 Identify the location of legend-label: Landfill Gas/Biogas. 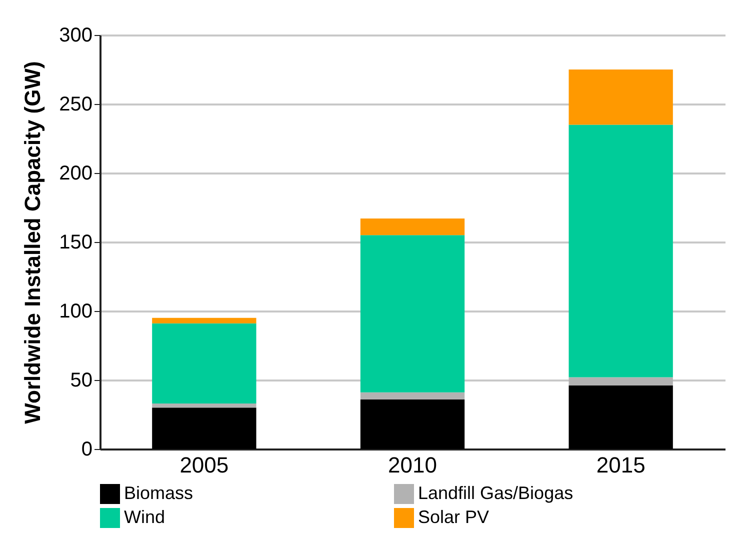
(496, 493).